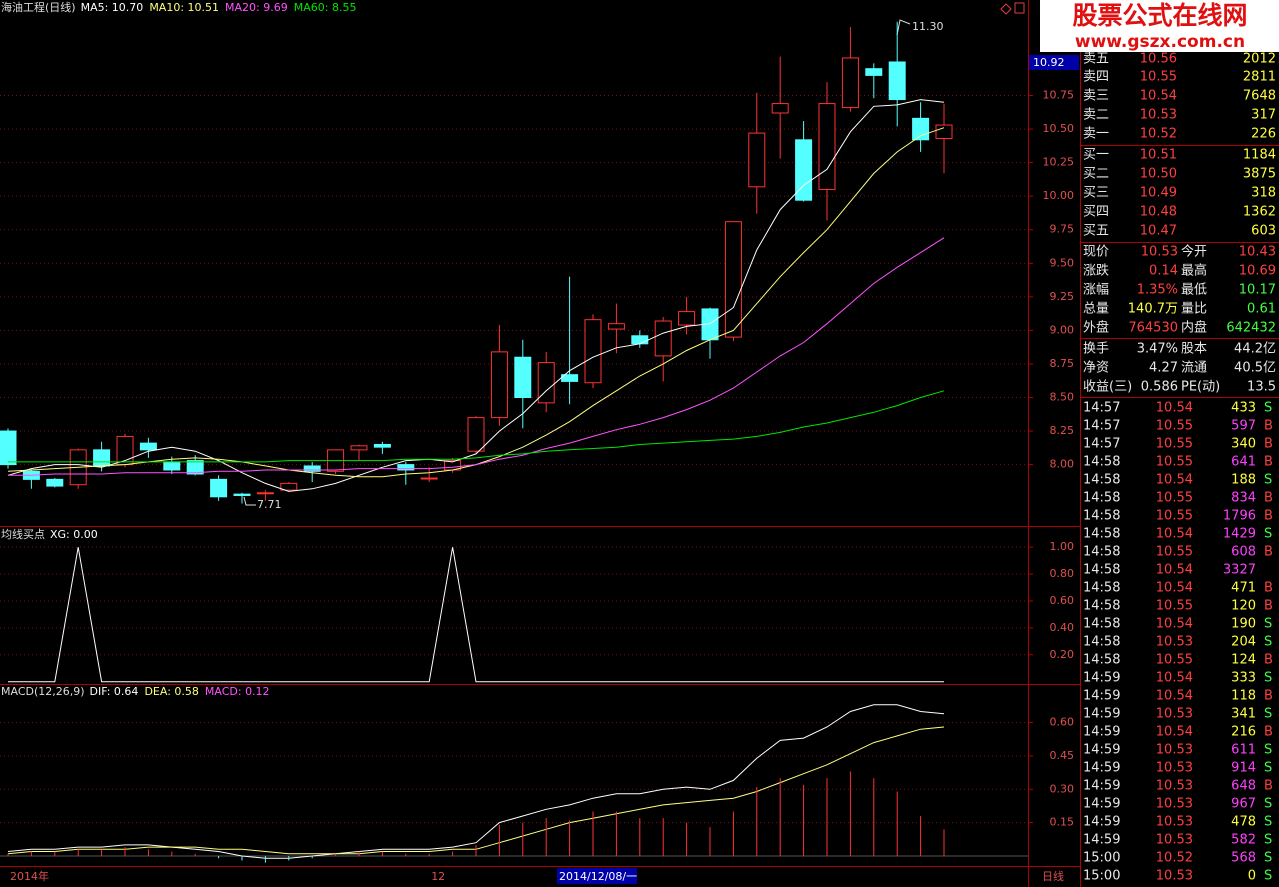 The height and width of the screenshot is (887, 1279). Describe the element at coordinates (1096, 368) in the screenshot. I see `stat-label: 净资` at that location.